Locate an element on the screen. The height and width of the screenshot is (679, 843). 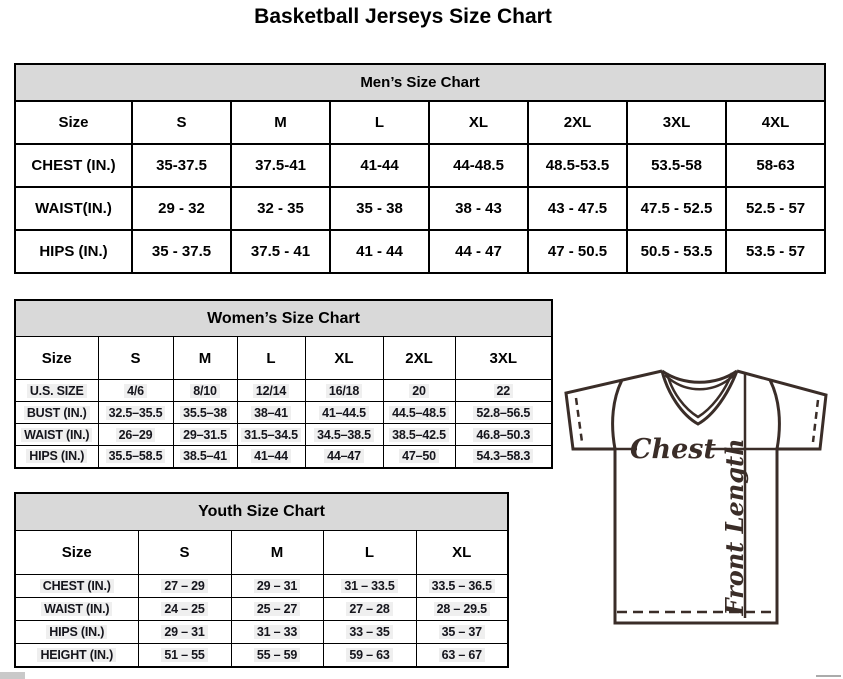
size-cell: 41-44 is located at coordinates (379, 165).